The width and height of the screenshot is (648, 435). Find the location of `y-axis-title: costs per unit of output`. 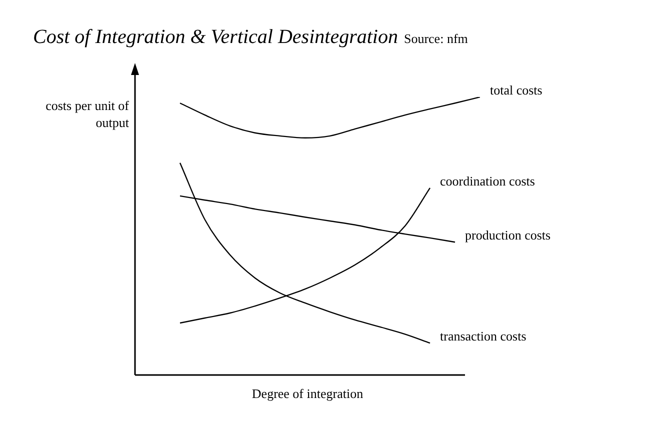

y-axis-title: costs per unit of output is located at coordinates (88, 114).